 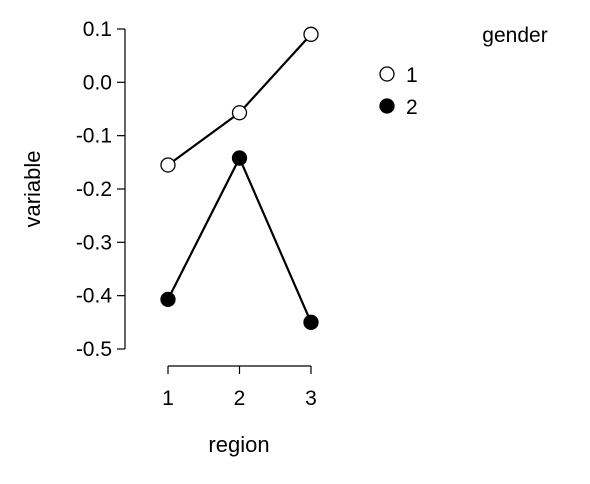 What do you see at coordinates (238, 444) in the screenshot?
I see `x-axis-title: region` at bounding box center [238, 444].